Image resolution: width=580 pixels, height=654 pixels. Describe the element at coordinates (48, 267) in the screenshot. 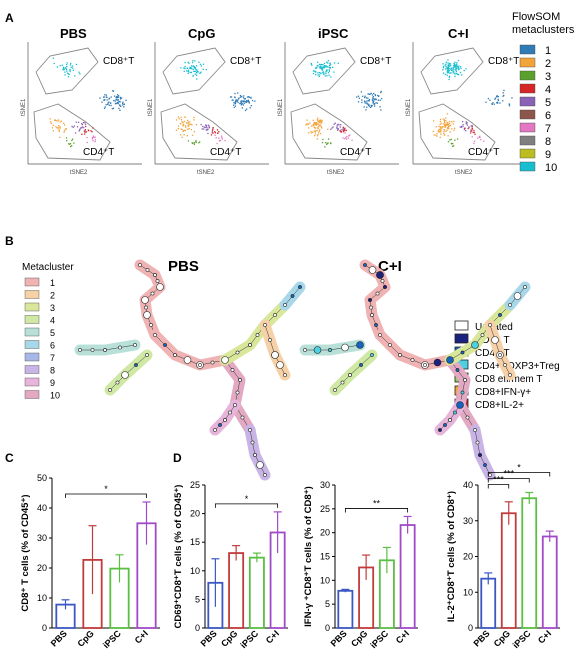

I see `metacluster-title: Metacluster` at that location.